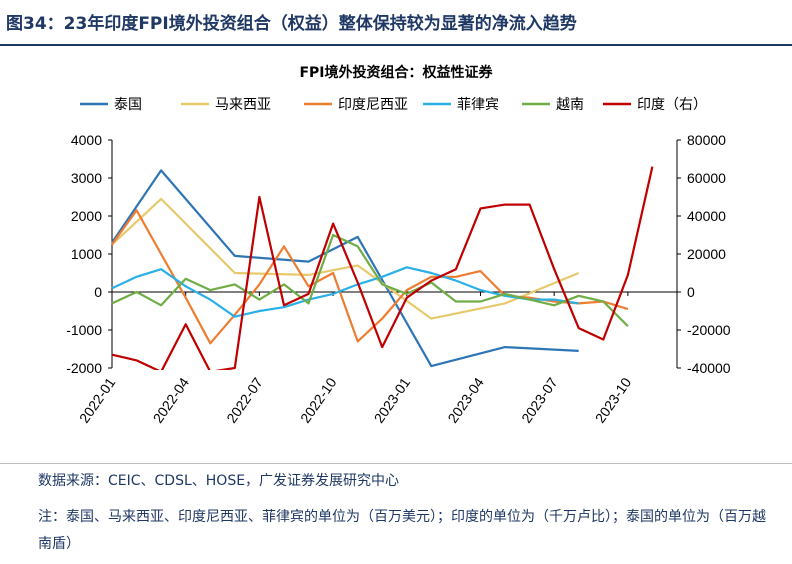  Describe the element at coordinates (539, 399) in the screenshot. I see `x-axis-tick-label: 2023-07` at that location.